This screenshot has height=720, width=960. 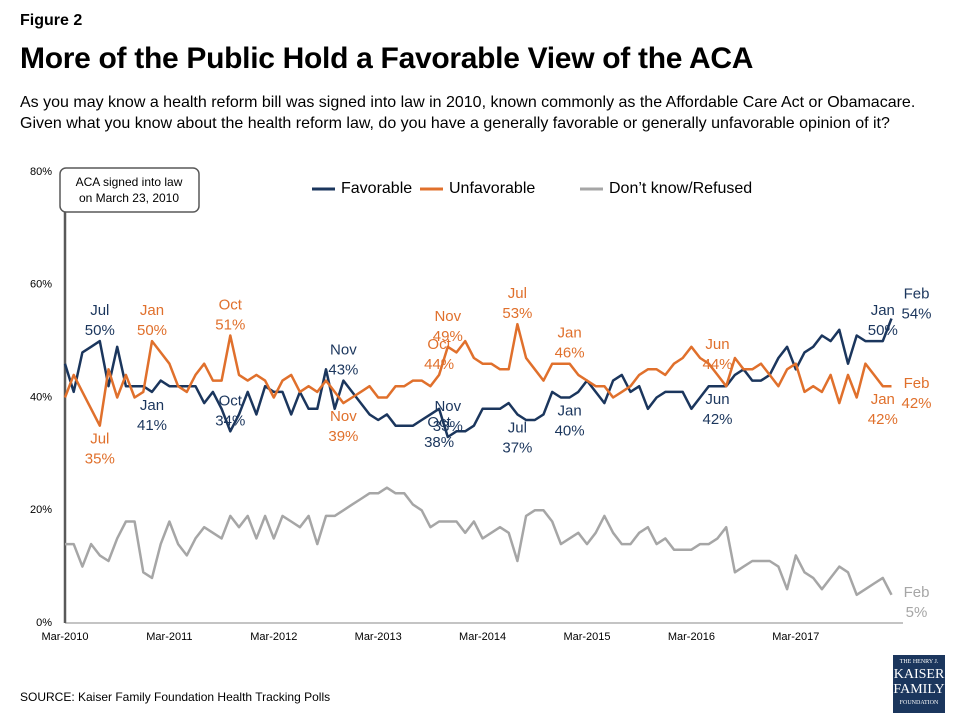 I want to click on data-label: Jul 35%, so click(x=100, y=449).